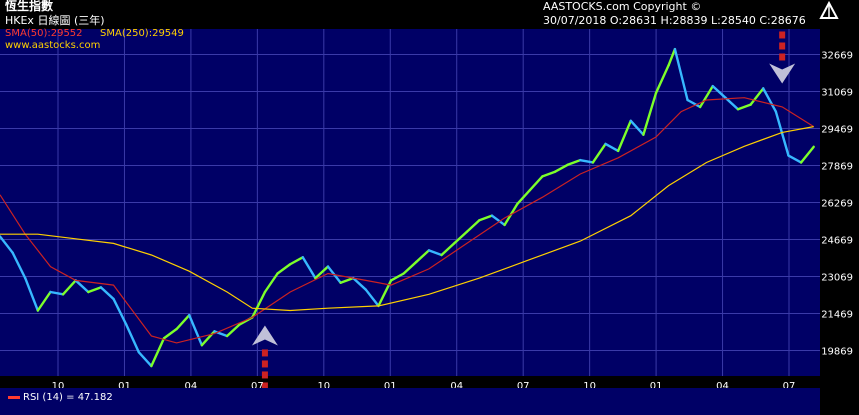 The height and width of the screenshot is (415, 859). I want to click on y-tick-label: 31069, so click(837, 92).